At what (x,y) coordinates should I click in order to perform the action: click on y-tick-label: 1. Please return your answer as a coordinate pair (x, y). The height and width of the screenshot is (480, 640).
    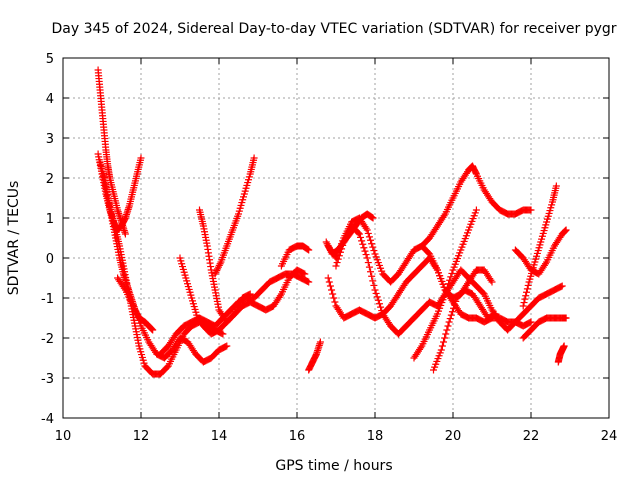
    Looking at the image, I should click on (50, 219).